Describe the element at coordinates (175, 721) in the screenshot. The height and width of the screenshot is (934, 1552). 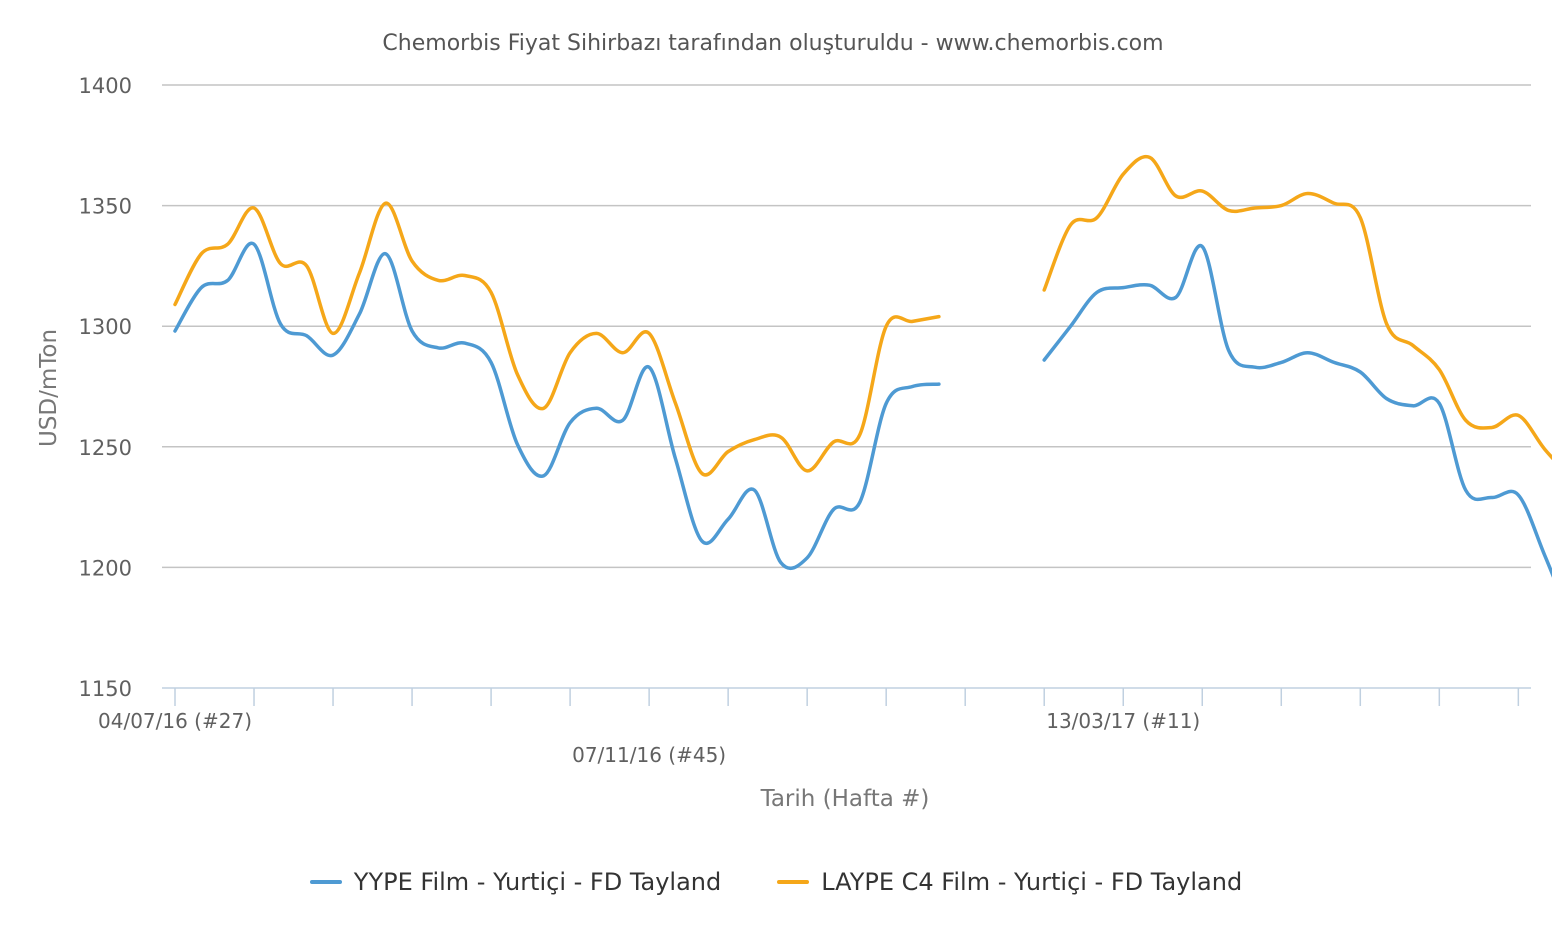
I see `x-tick-label-0: 04/07/16 (#27)` at that location.